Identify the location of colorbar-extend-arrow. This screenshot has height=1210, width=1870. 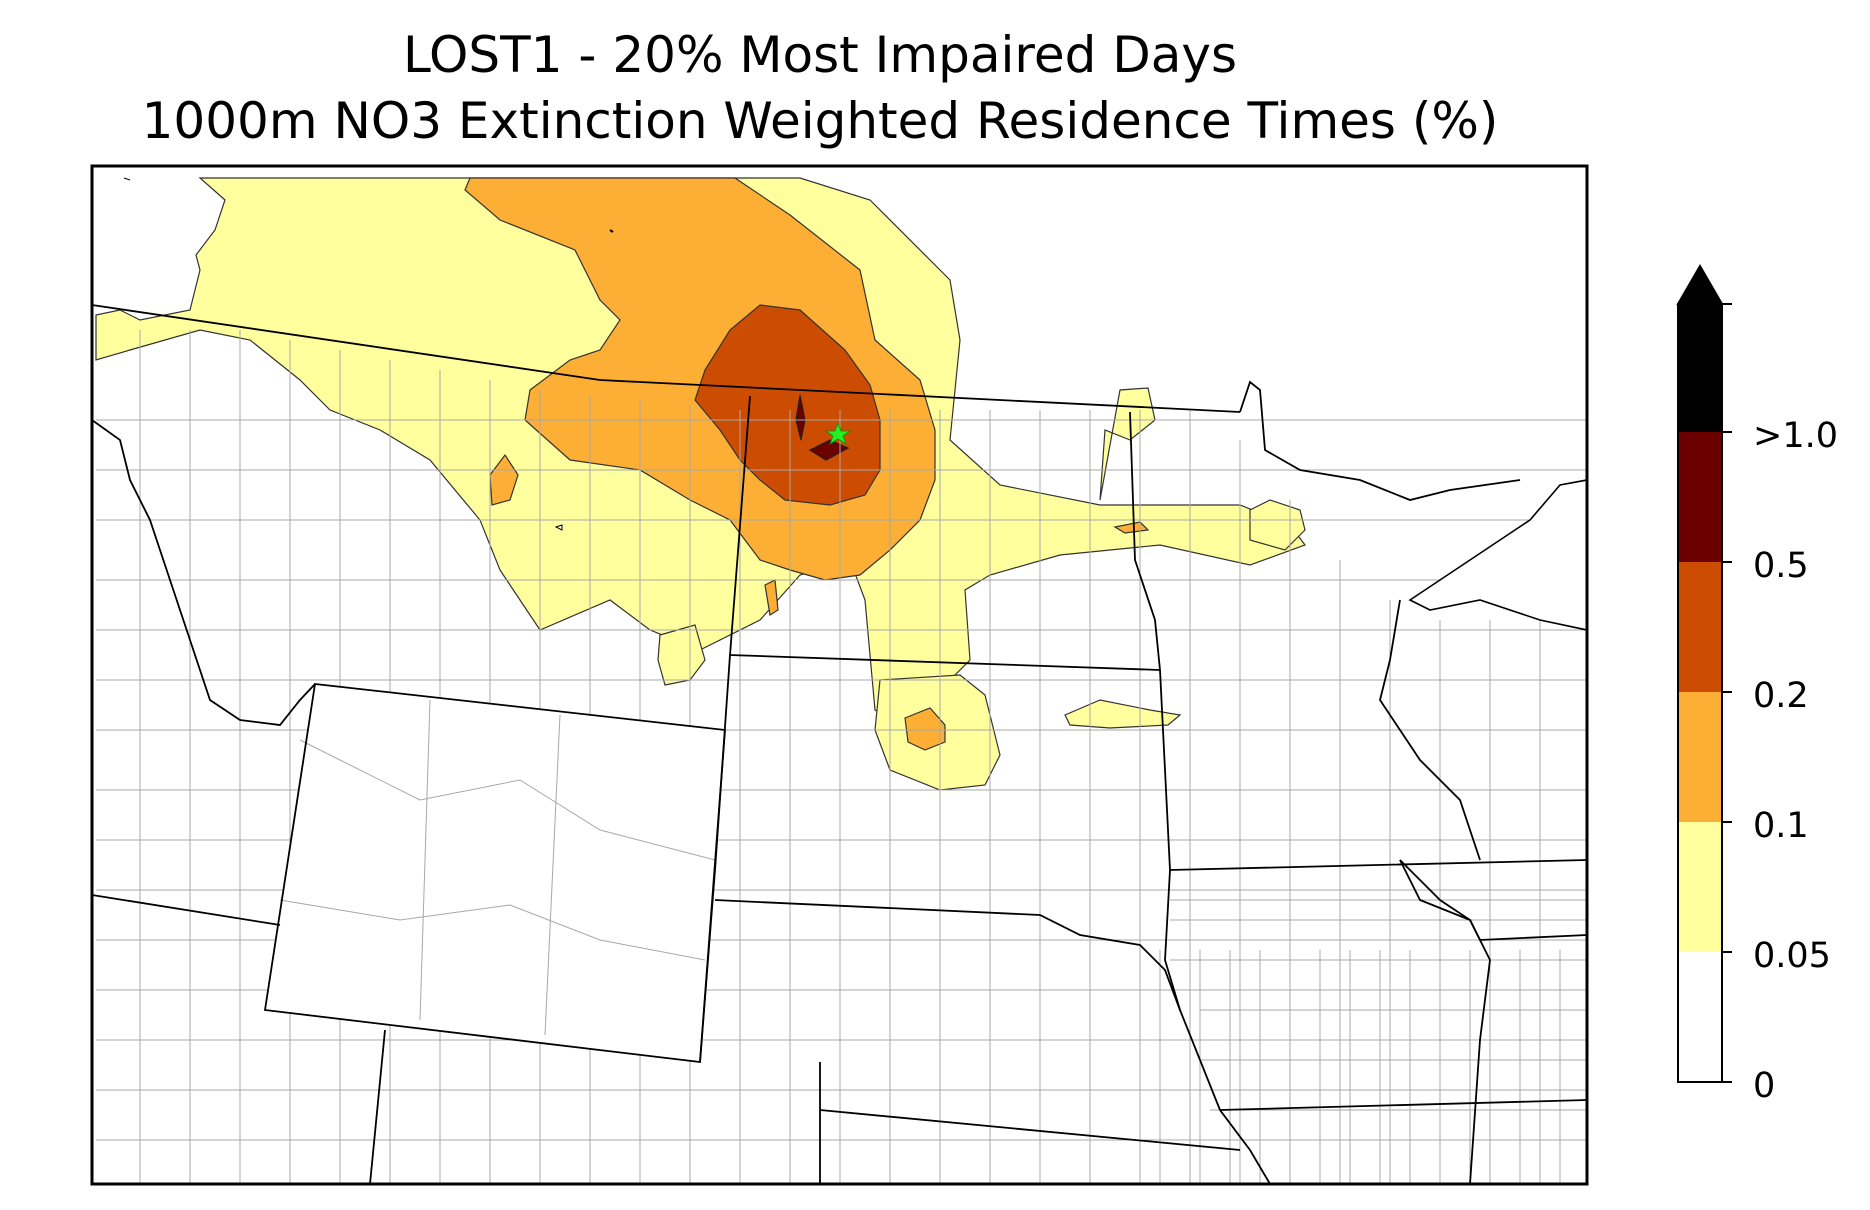
(1700, 284).